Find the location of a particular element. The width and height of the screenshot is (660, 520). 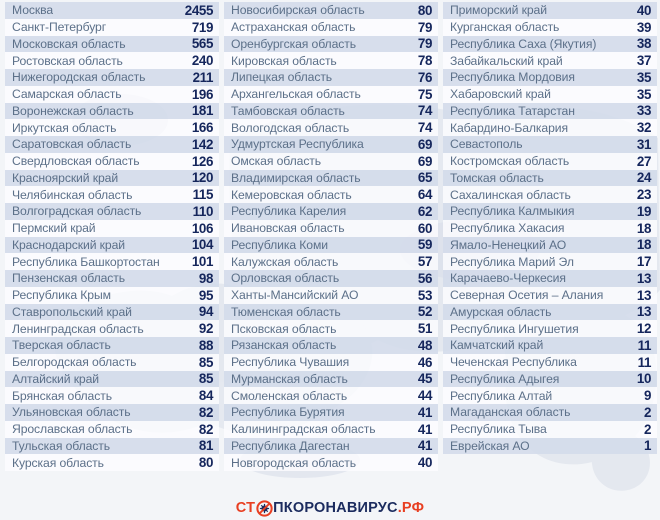

region-name: Владимирская область is located at coordinates (296, 177).